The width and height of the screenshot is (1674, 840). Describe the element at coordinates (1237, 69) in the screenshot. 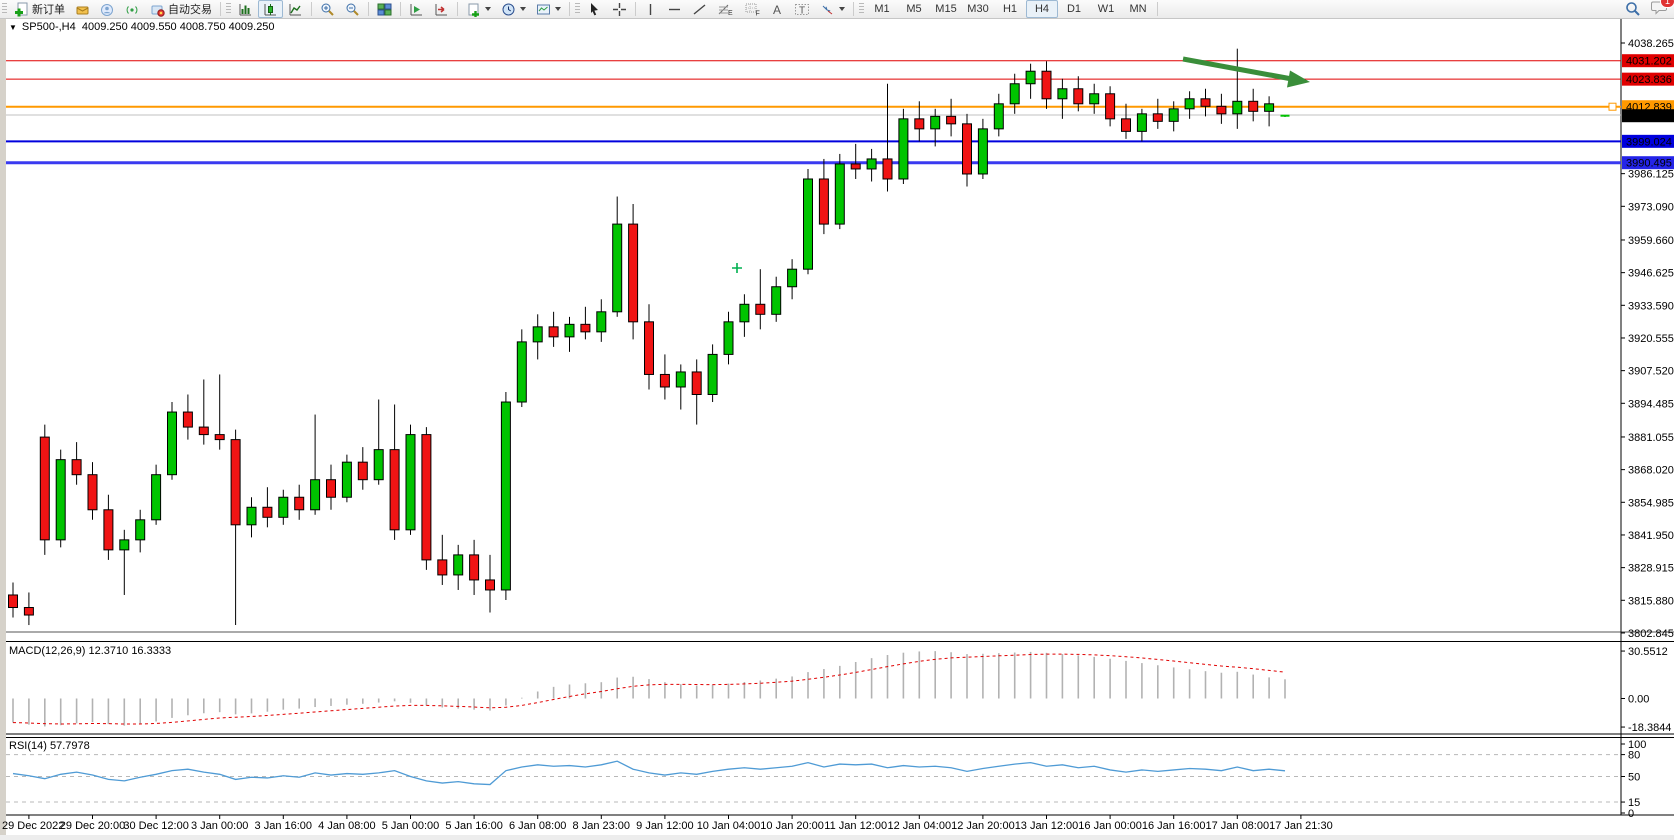

I see `trend-arrow` at that location.